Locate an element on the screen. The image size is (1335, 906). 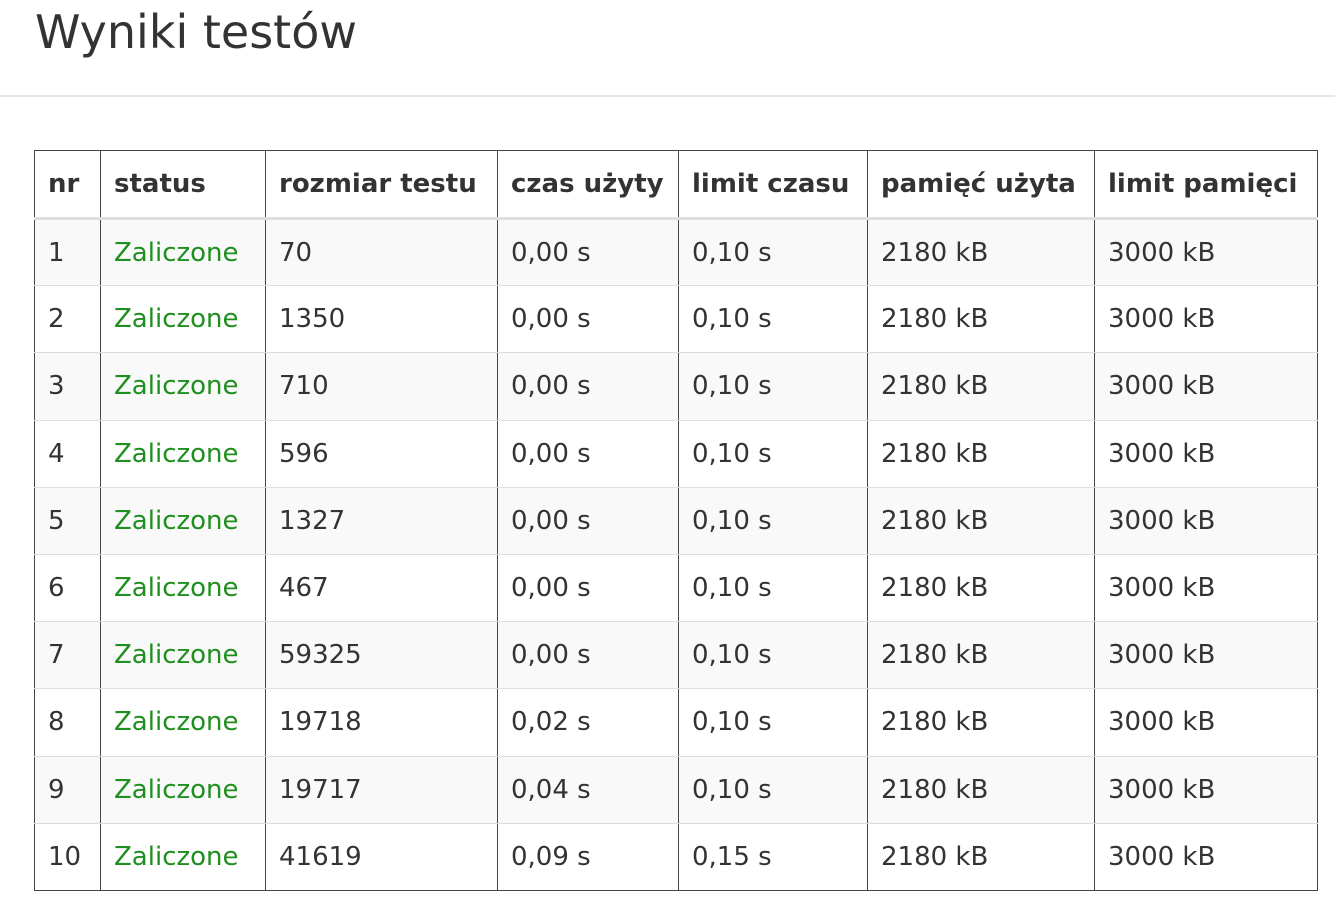
cell-test-size: 1327 is located at coordinates (381, 521).